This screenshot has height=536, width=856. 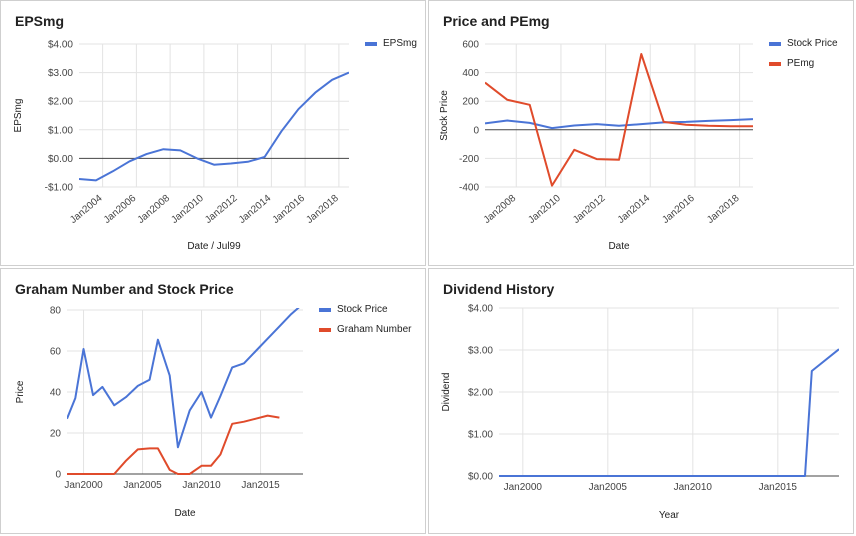 I want to click on y-tick-label: -400, so click(x=469, y=188).